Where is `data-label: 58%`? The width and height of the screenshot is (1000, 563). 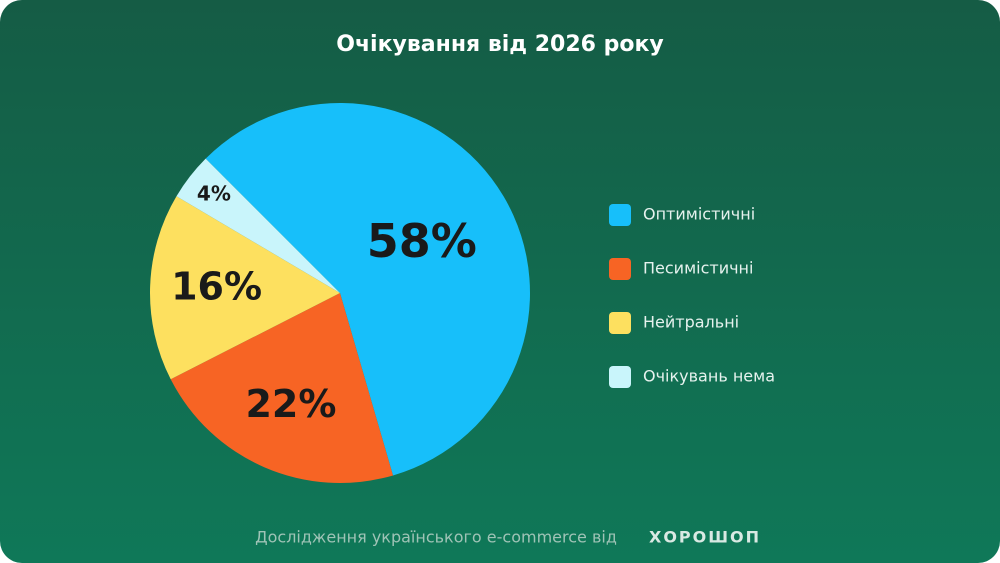 data-label: 58% is located at coordinates (422, 241).